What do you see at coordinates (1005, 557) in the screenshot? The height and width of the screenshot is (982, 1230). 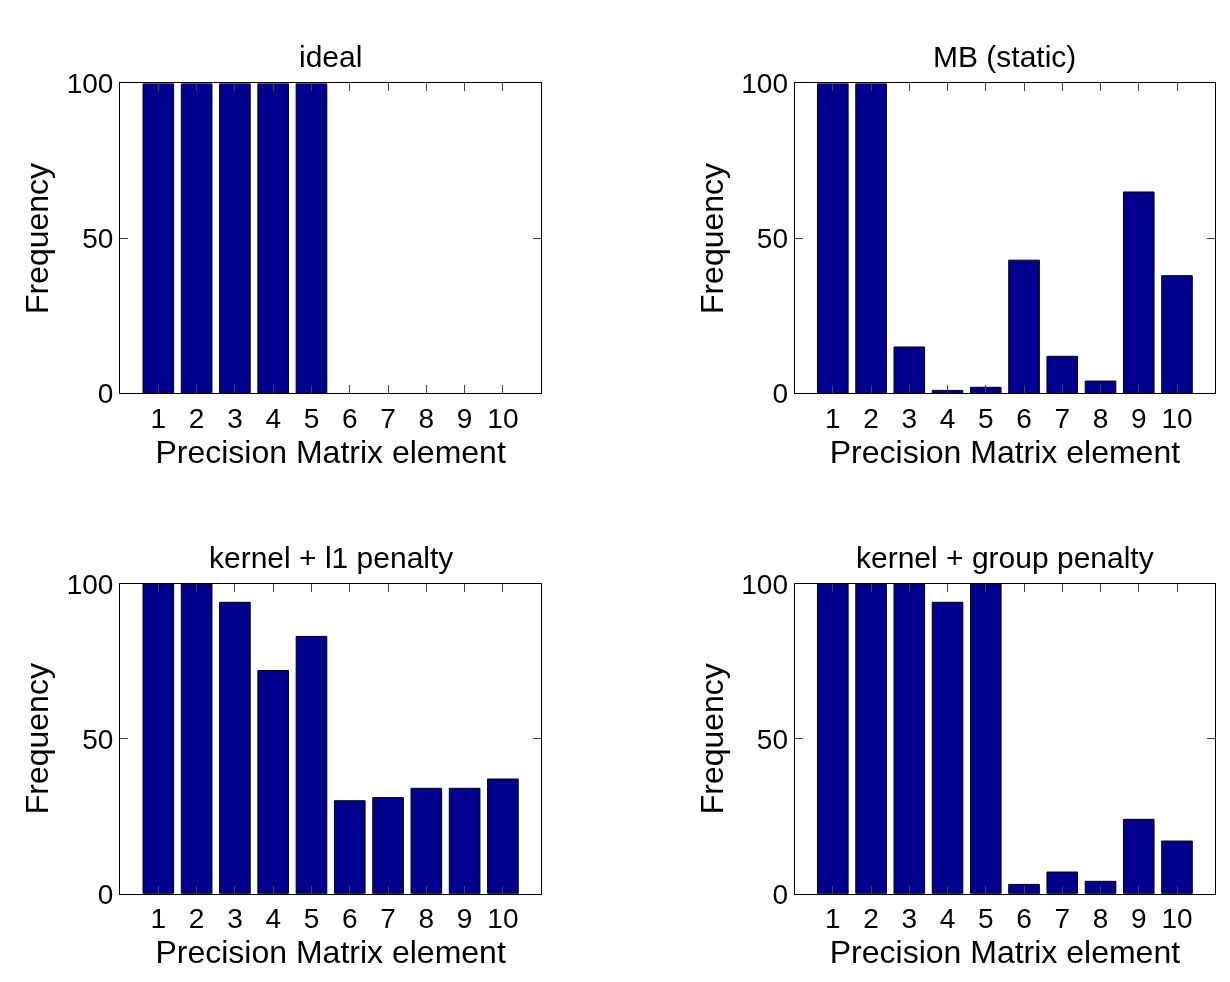 I see `chart-title: kernel + group penalty` at bounding box center [1005, 557].